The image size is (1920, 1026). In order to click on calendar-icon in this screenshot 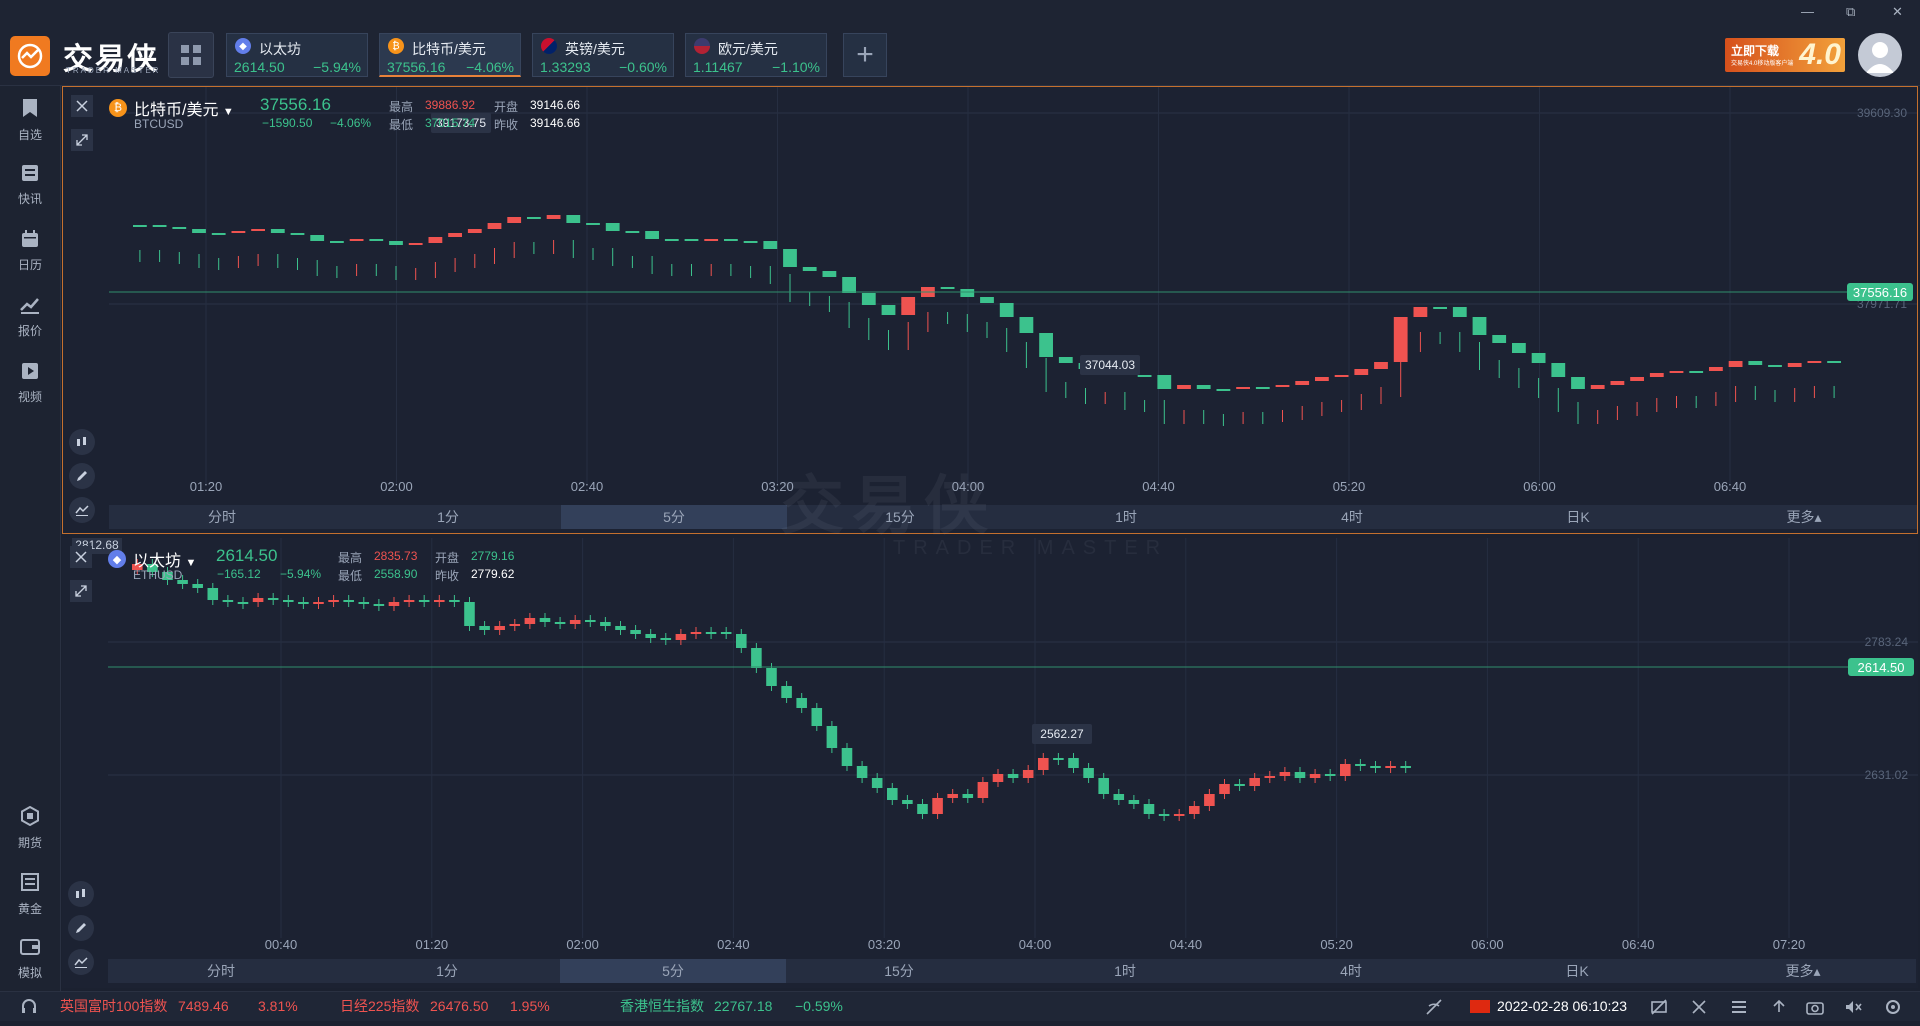, I will do `click(30, 238)`.